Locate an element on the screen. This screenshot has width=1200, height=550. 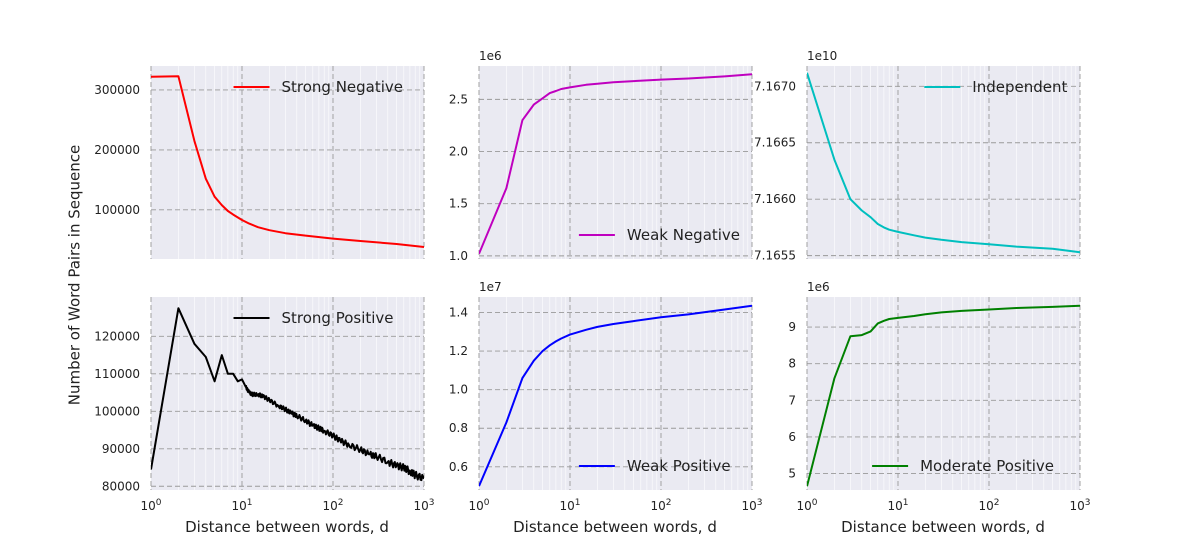
axis-offset-text: 1e10 is located at coordinates (822, 56).